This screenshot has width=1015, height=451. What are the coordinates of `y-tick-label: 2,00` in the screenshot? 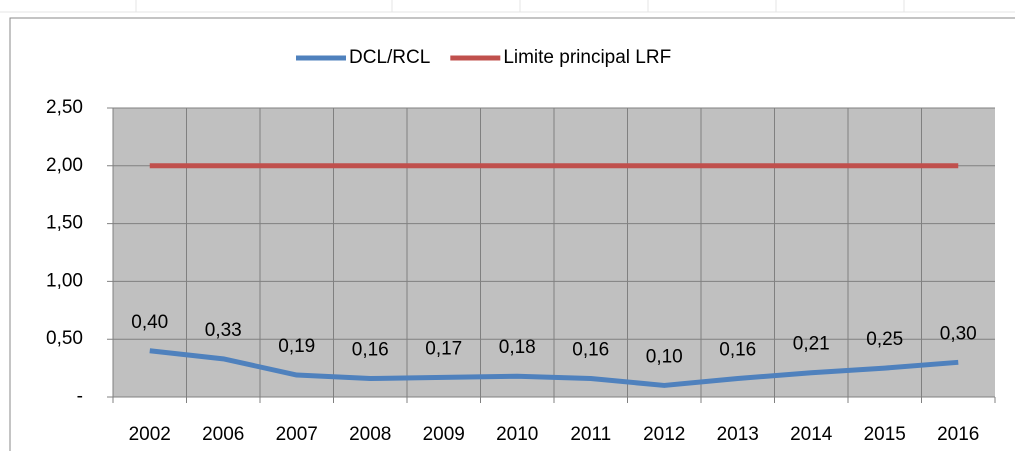 It's located at (64, 165).